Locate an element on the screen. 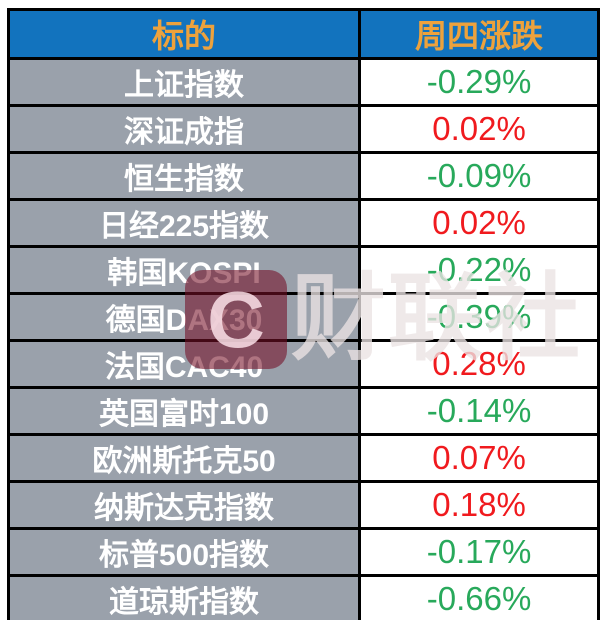  index-name: 法国CAC40 is located at coordinates (184, 364).